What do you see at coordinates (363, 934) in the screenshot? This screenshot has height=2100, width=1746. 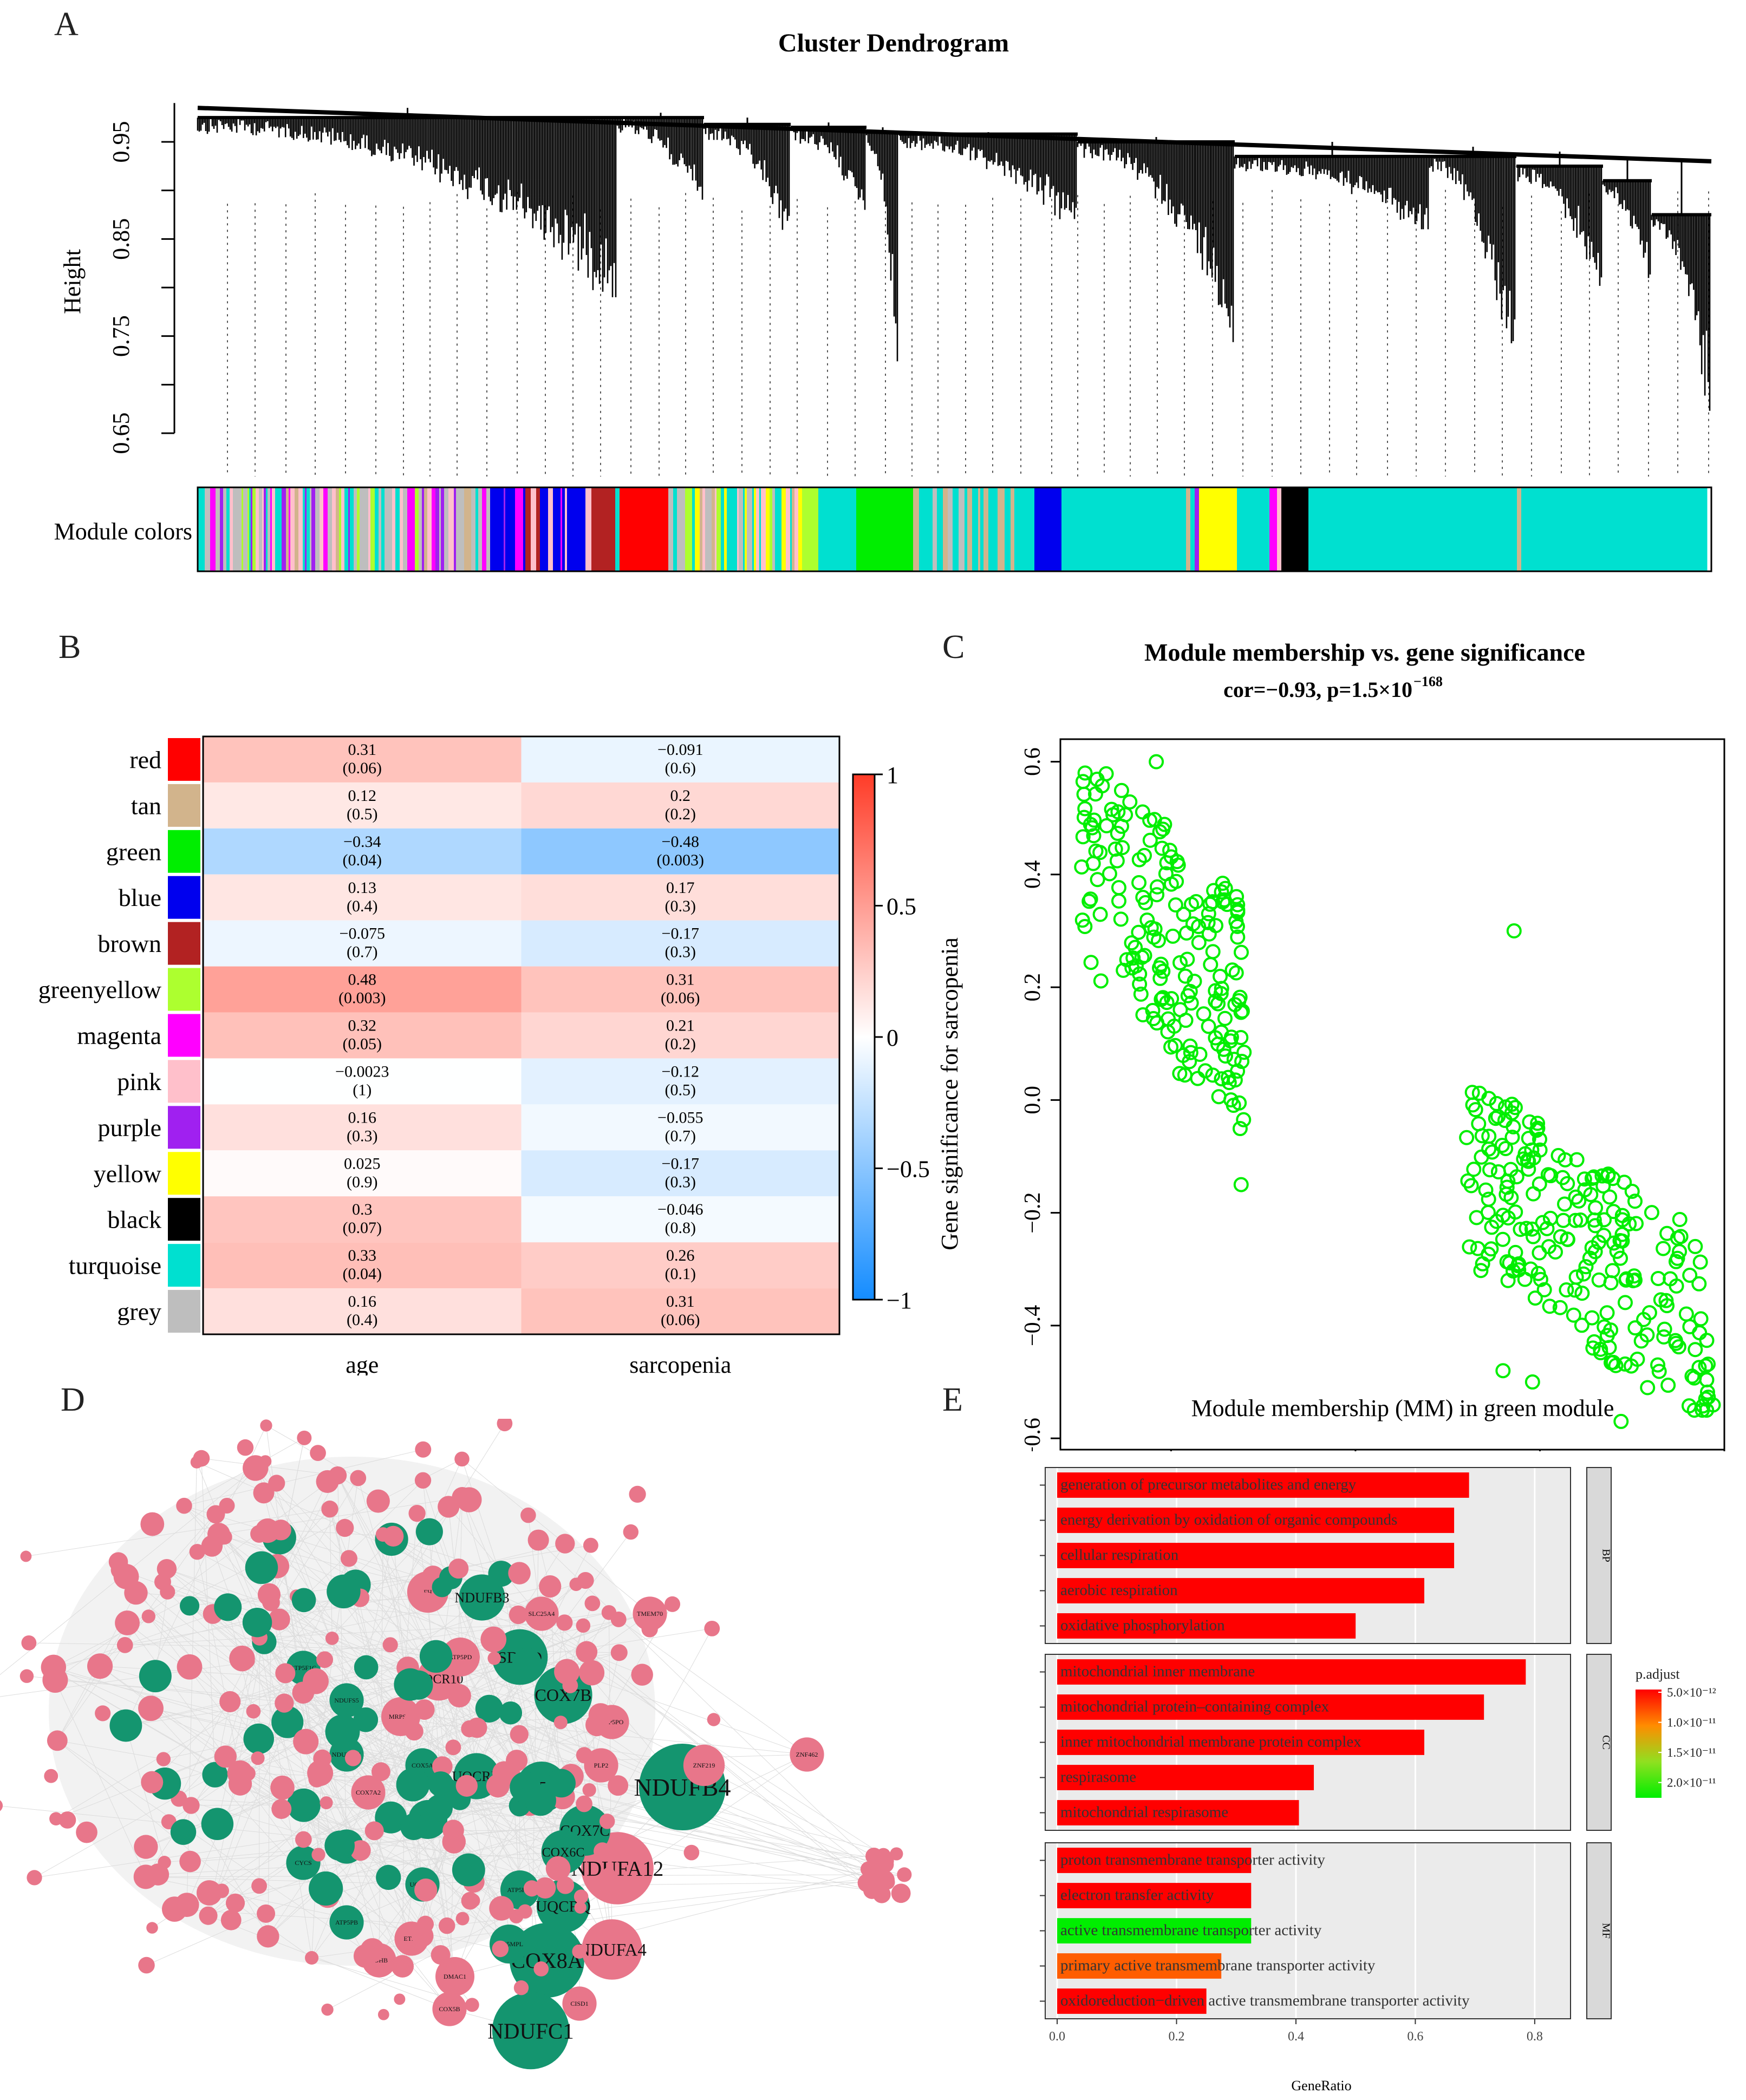 I see `heatmap-cell-value: −0.075` at bounding box center [363, 934].